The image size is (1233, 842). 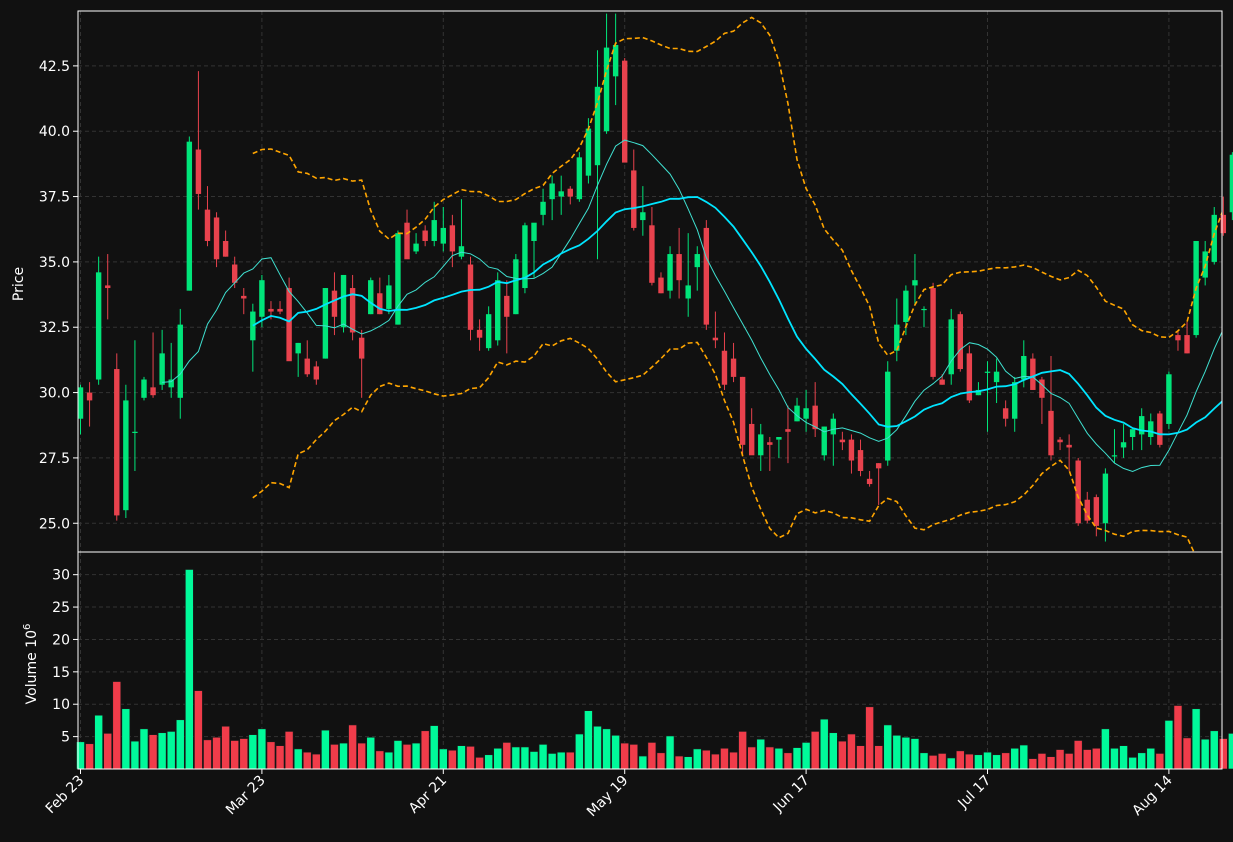 I want to click on price-tick-label: 37.5, so click(x=54, y=198).